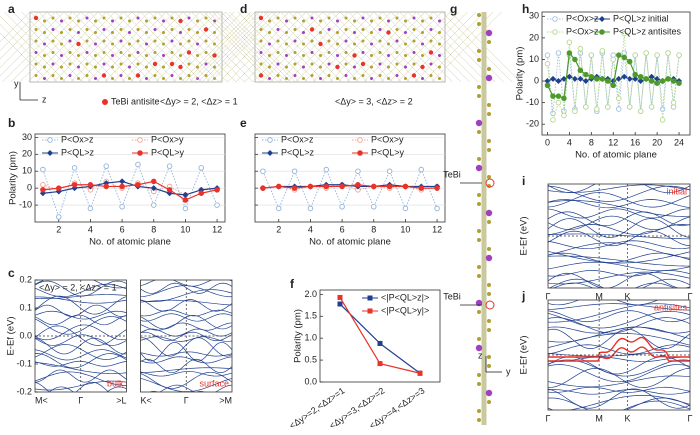  What do you see at coordinates (11, 9) in the screenshot?
I see `panel-letter: a` at bounding box center [11, 9].